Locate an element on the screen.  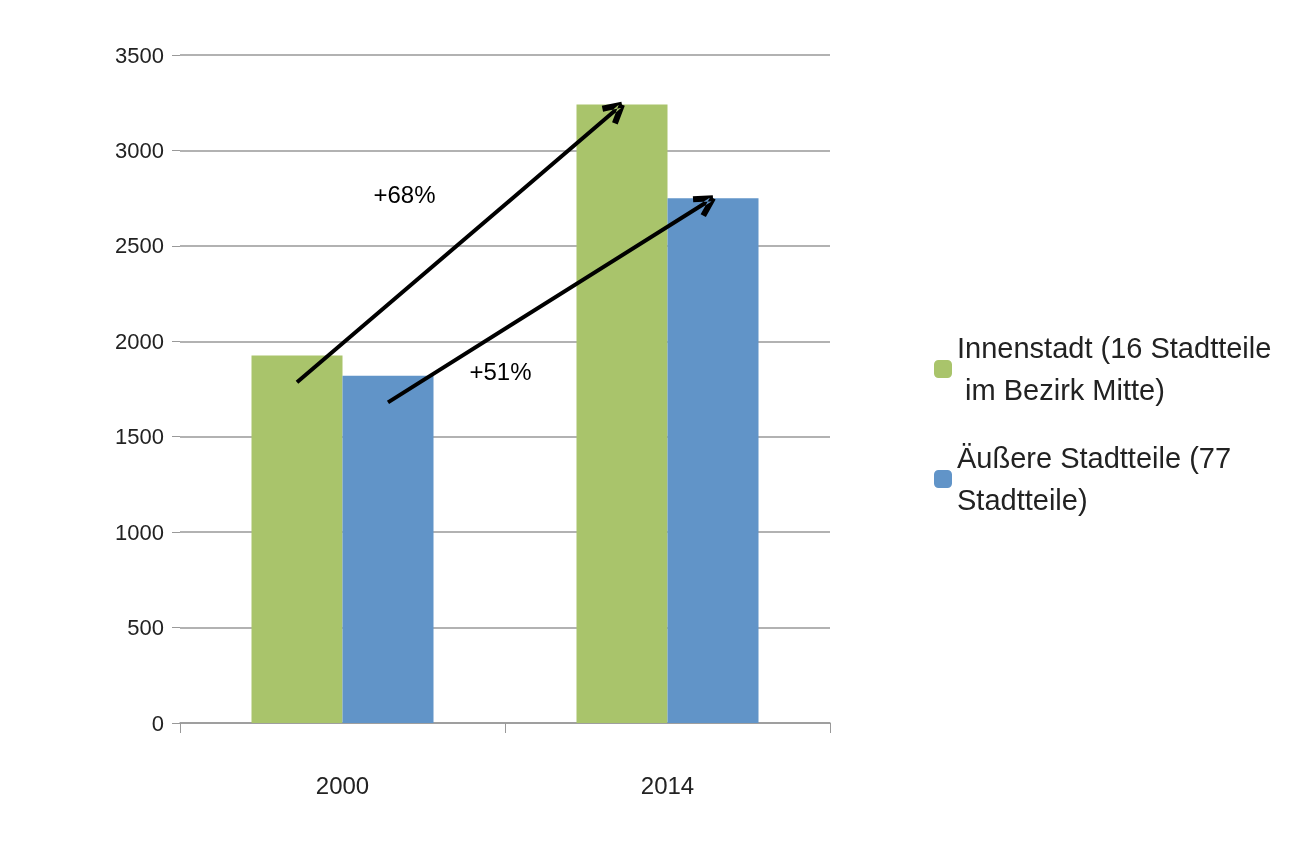
annotation: +68% is located at coordinates (404, 195).